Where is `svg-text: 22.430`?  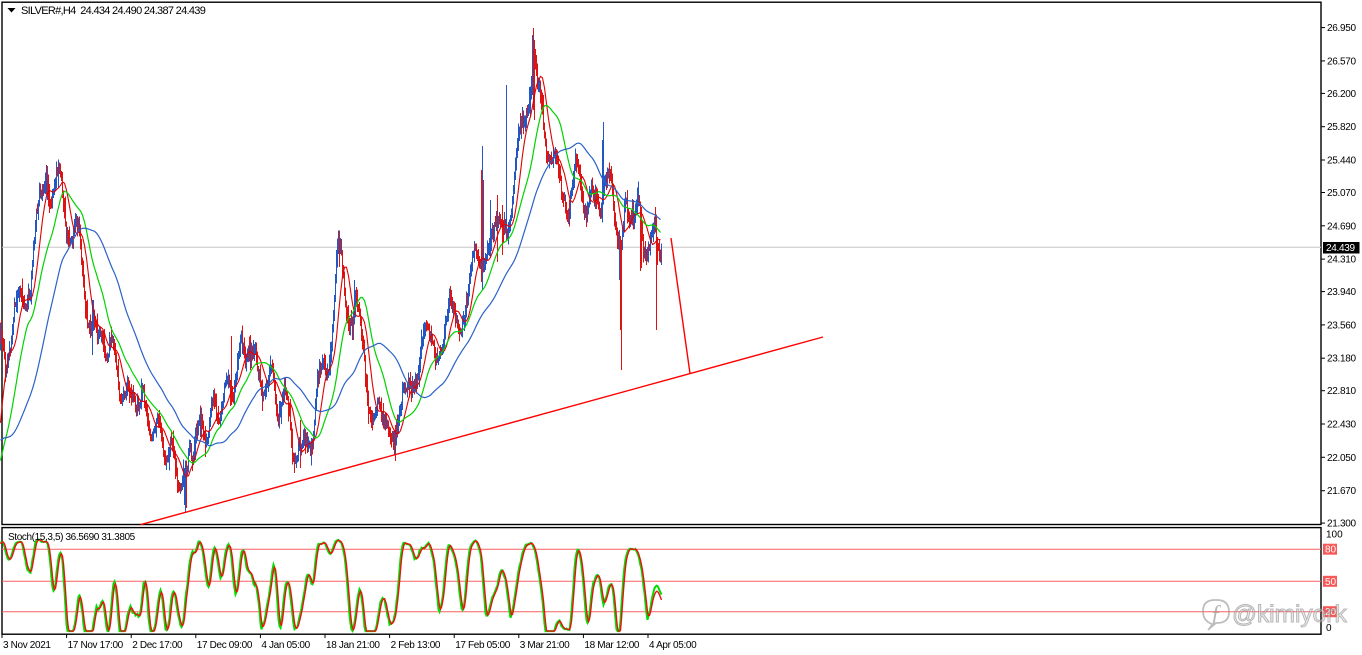
svg-text: 22.430 is located at coordinates (1342, 425).